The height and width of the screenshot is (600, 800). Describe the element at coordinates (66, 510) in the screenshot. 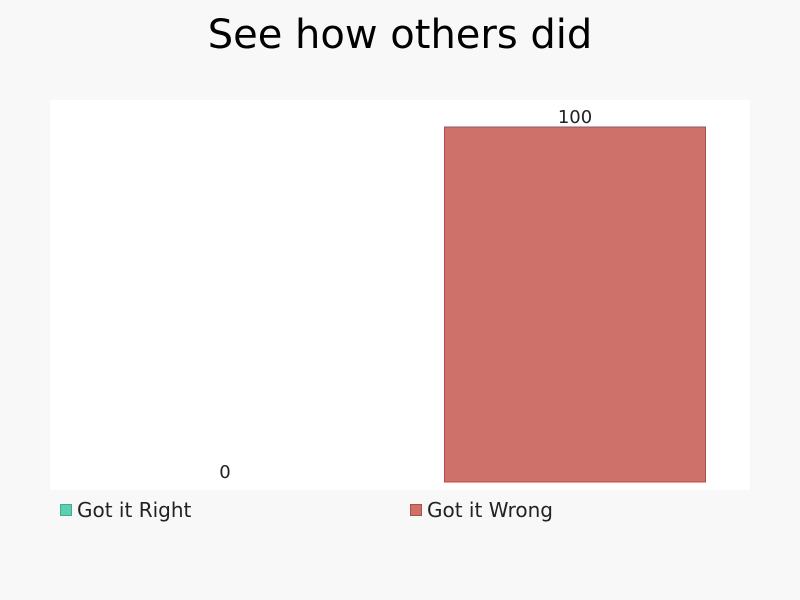

I see `legend-swatch-got-it-right` at that location.